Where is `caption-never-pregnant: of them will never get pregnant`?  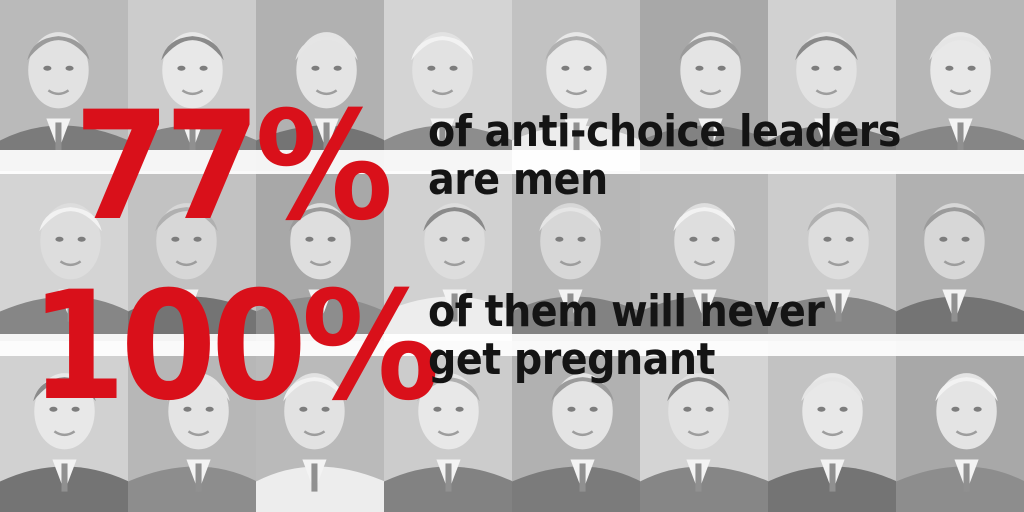
caption-never-pregnant: of them will never get pregnant is located at coordinates (626, 335).